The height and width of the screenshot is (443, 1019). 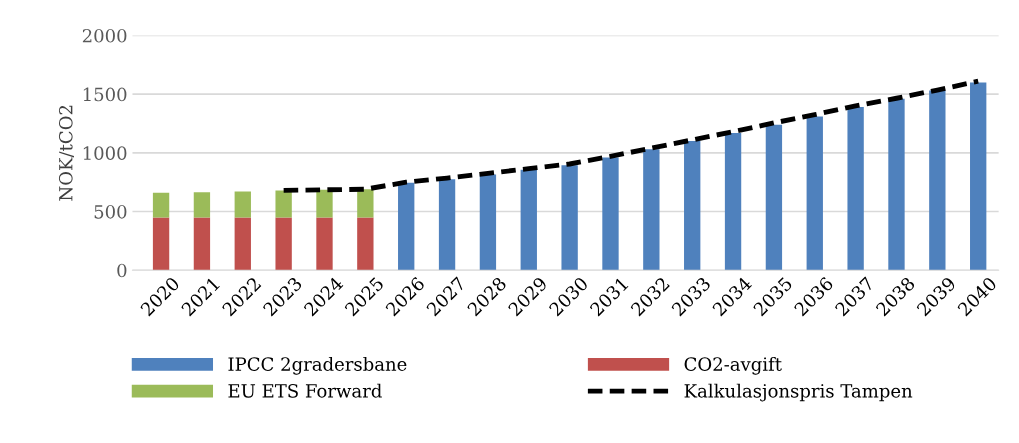 I want to click on y-tick-label: 2000, so click(x=104, y=35).